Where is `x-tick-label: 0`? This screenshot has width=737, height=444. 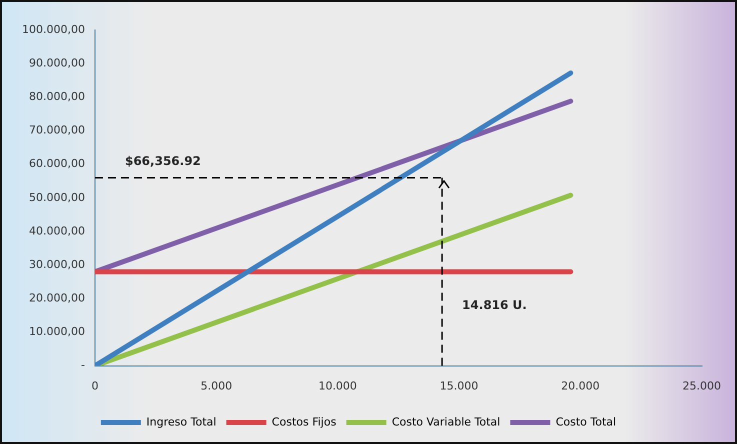 x-tick-label: 0 is located at coordinates (94, 385).